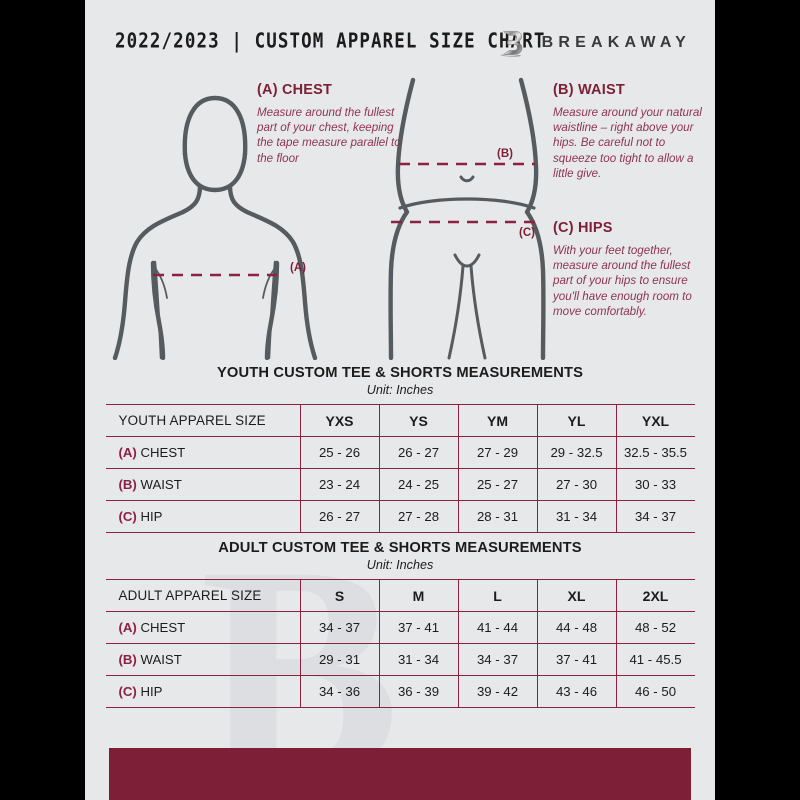 The image size is (800, 800). Describe the element at coordinates (467, 218) in the screenshot. I see `hips-torso-silhouette` at that location.